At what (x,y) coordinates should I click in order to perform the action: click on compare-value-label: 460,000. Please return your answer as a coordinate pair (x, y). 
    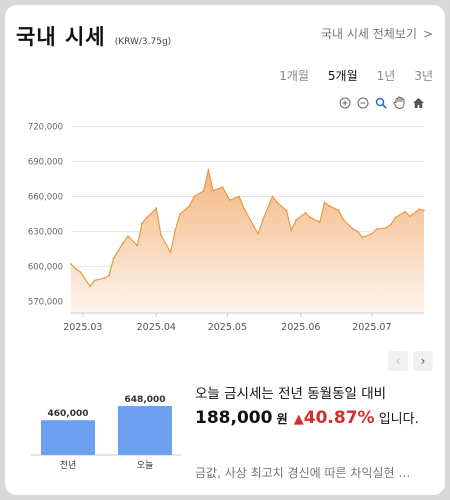
    Looking at the image, I should click on (68, 414).